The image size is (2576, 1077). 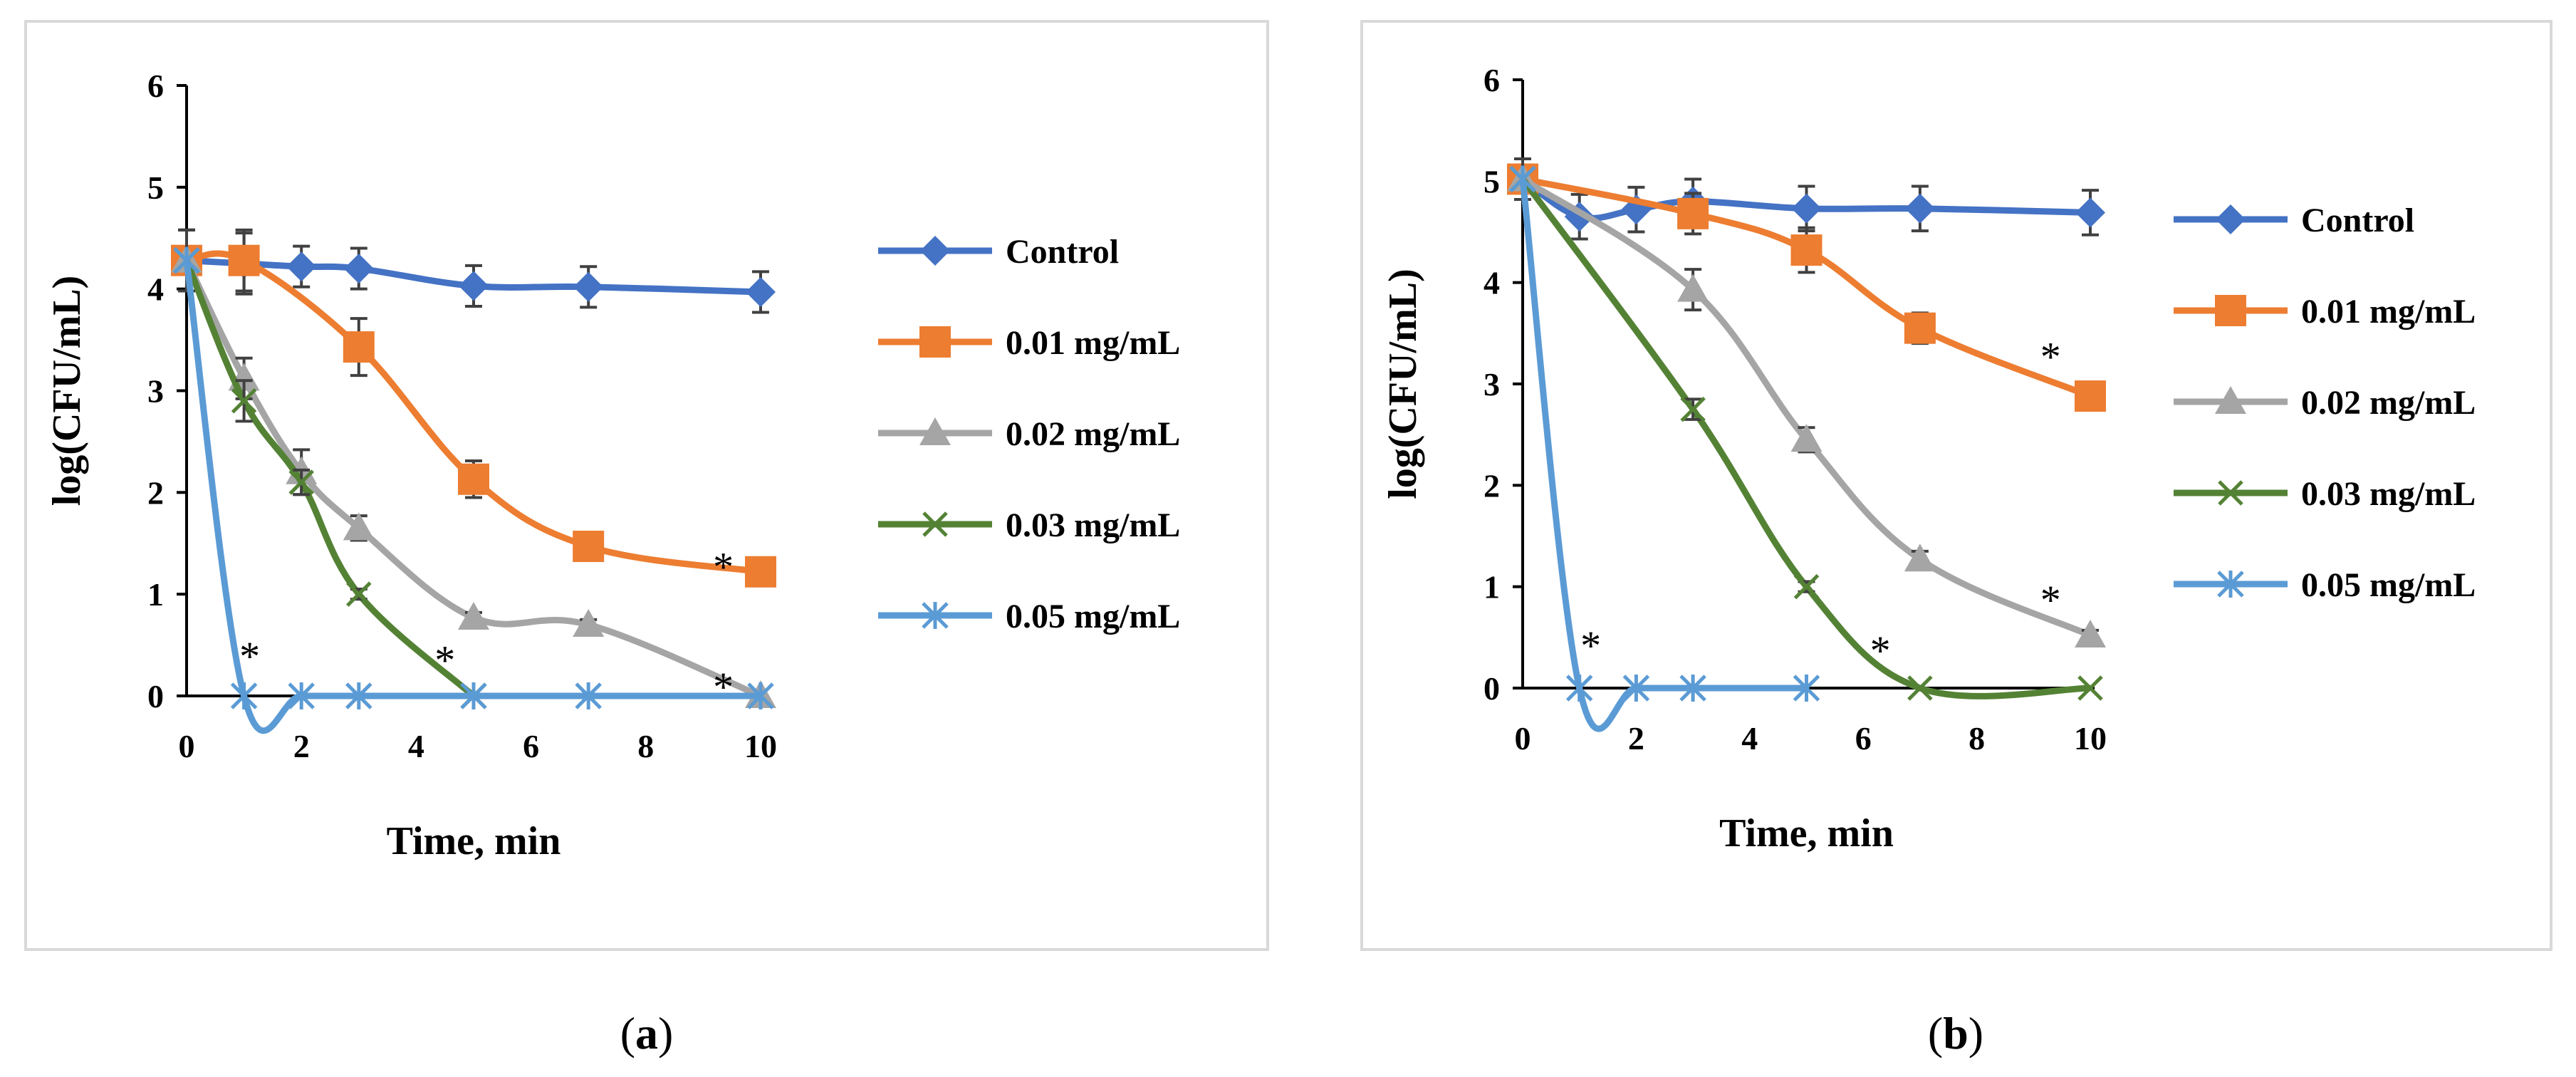 I want to click on panel-a-x-tick-label: 0, so click(x=187, y=746).